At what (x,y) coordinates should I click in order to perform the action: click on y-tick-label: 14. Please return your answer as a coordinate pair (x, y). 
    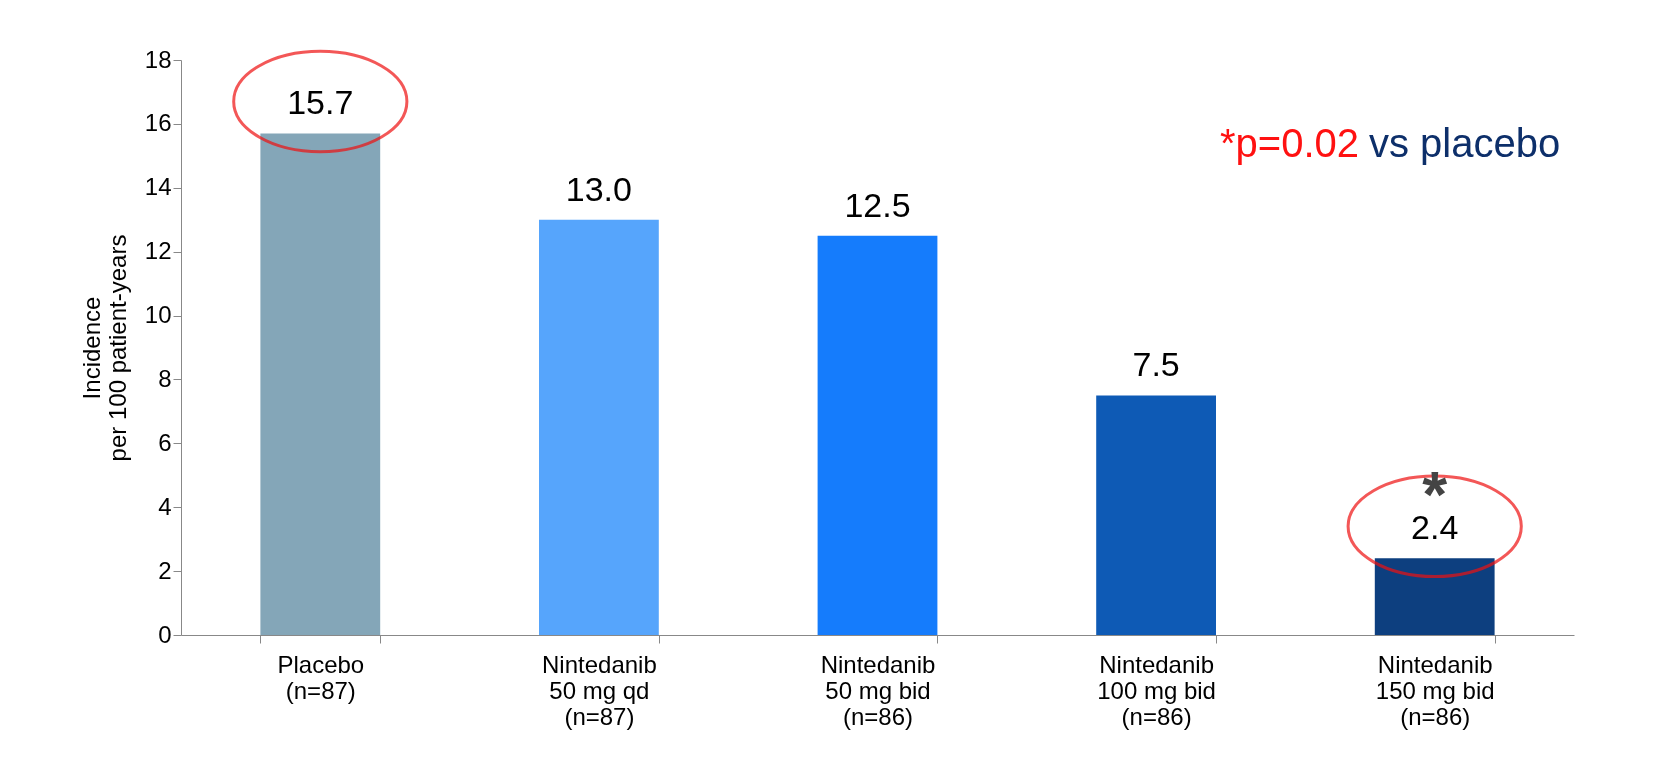
    Looking at the image, I should click on (158, 187).